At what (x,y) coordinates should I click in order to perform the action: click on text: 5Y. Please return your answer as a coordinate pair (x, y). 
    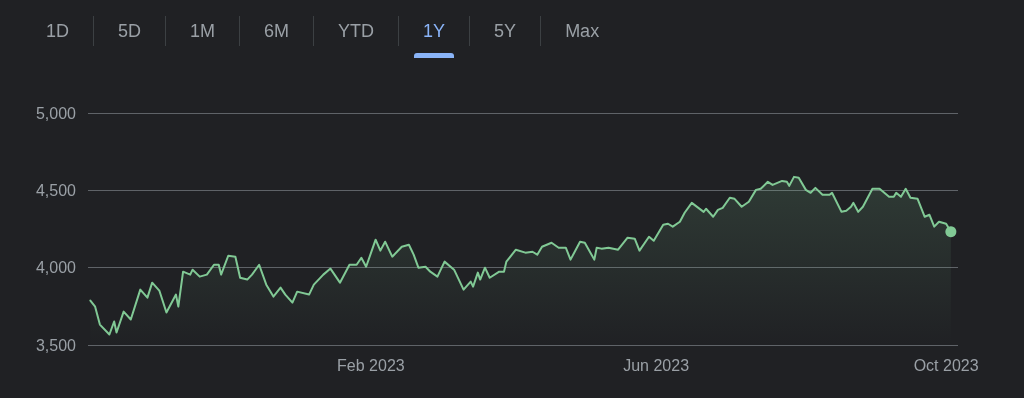
    Looking at the image, I should click on (505, 31).